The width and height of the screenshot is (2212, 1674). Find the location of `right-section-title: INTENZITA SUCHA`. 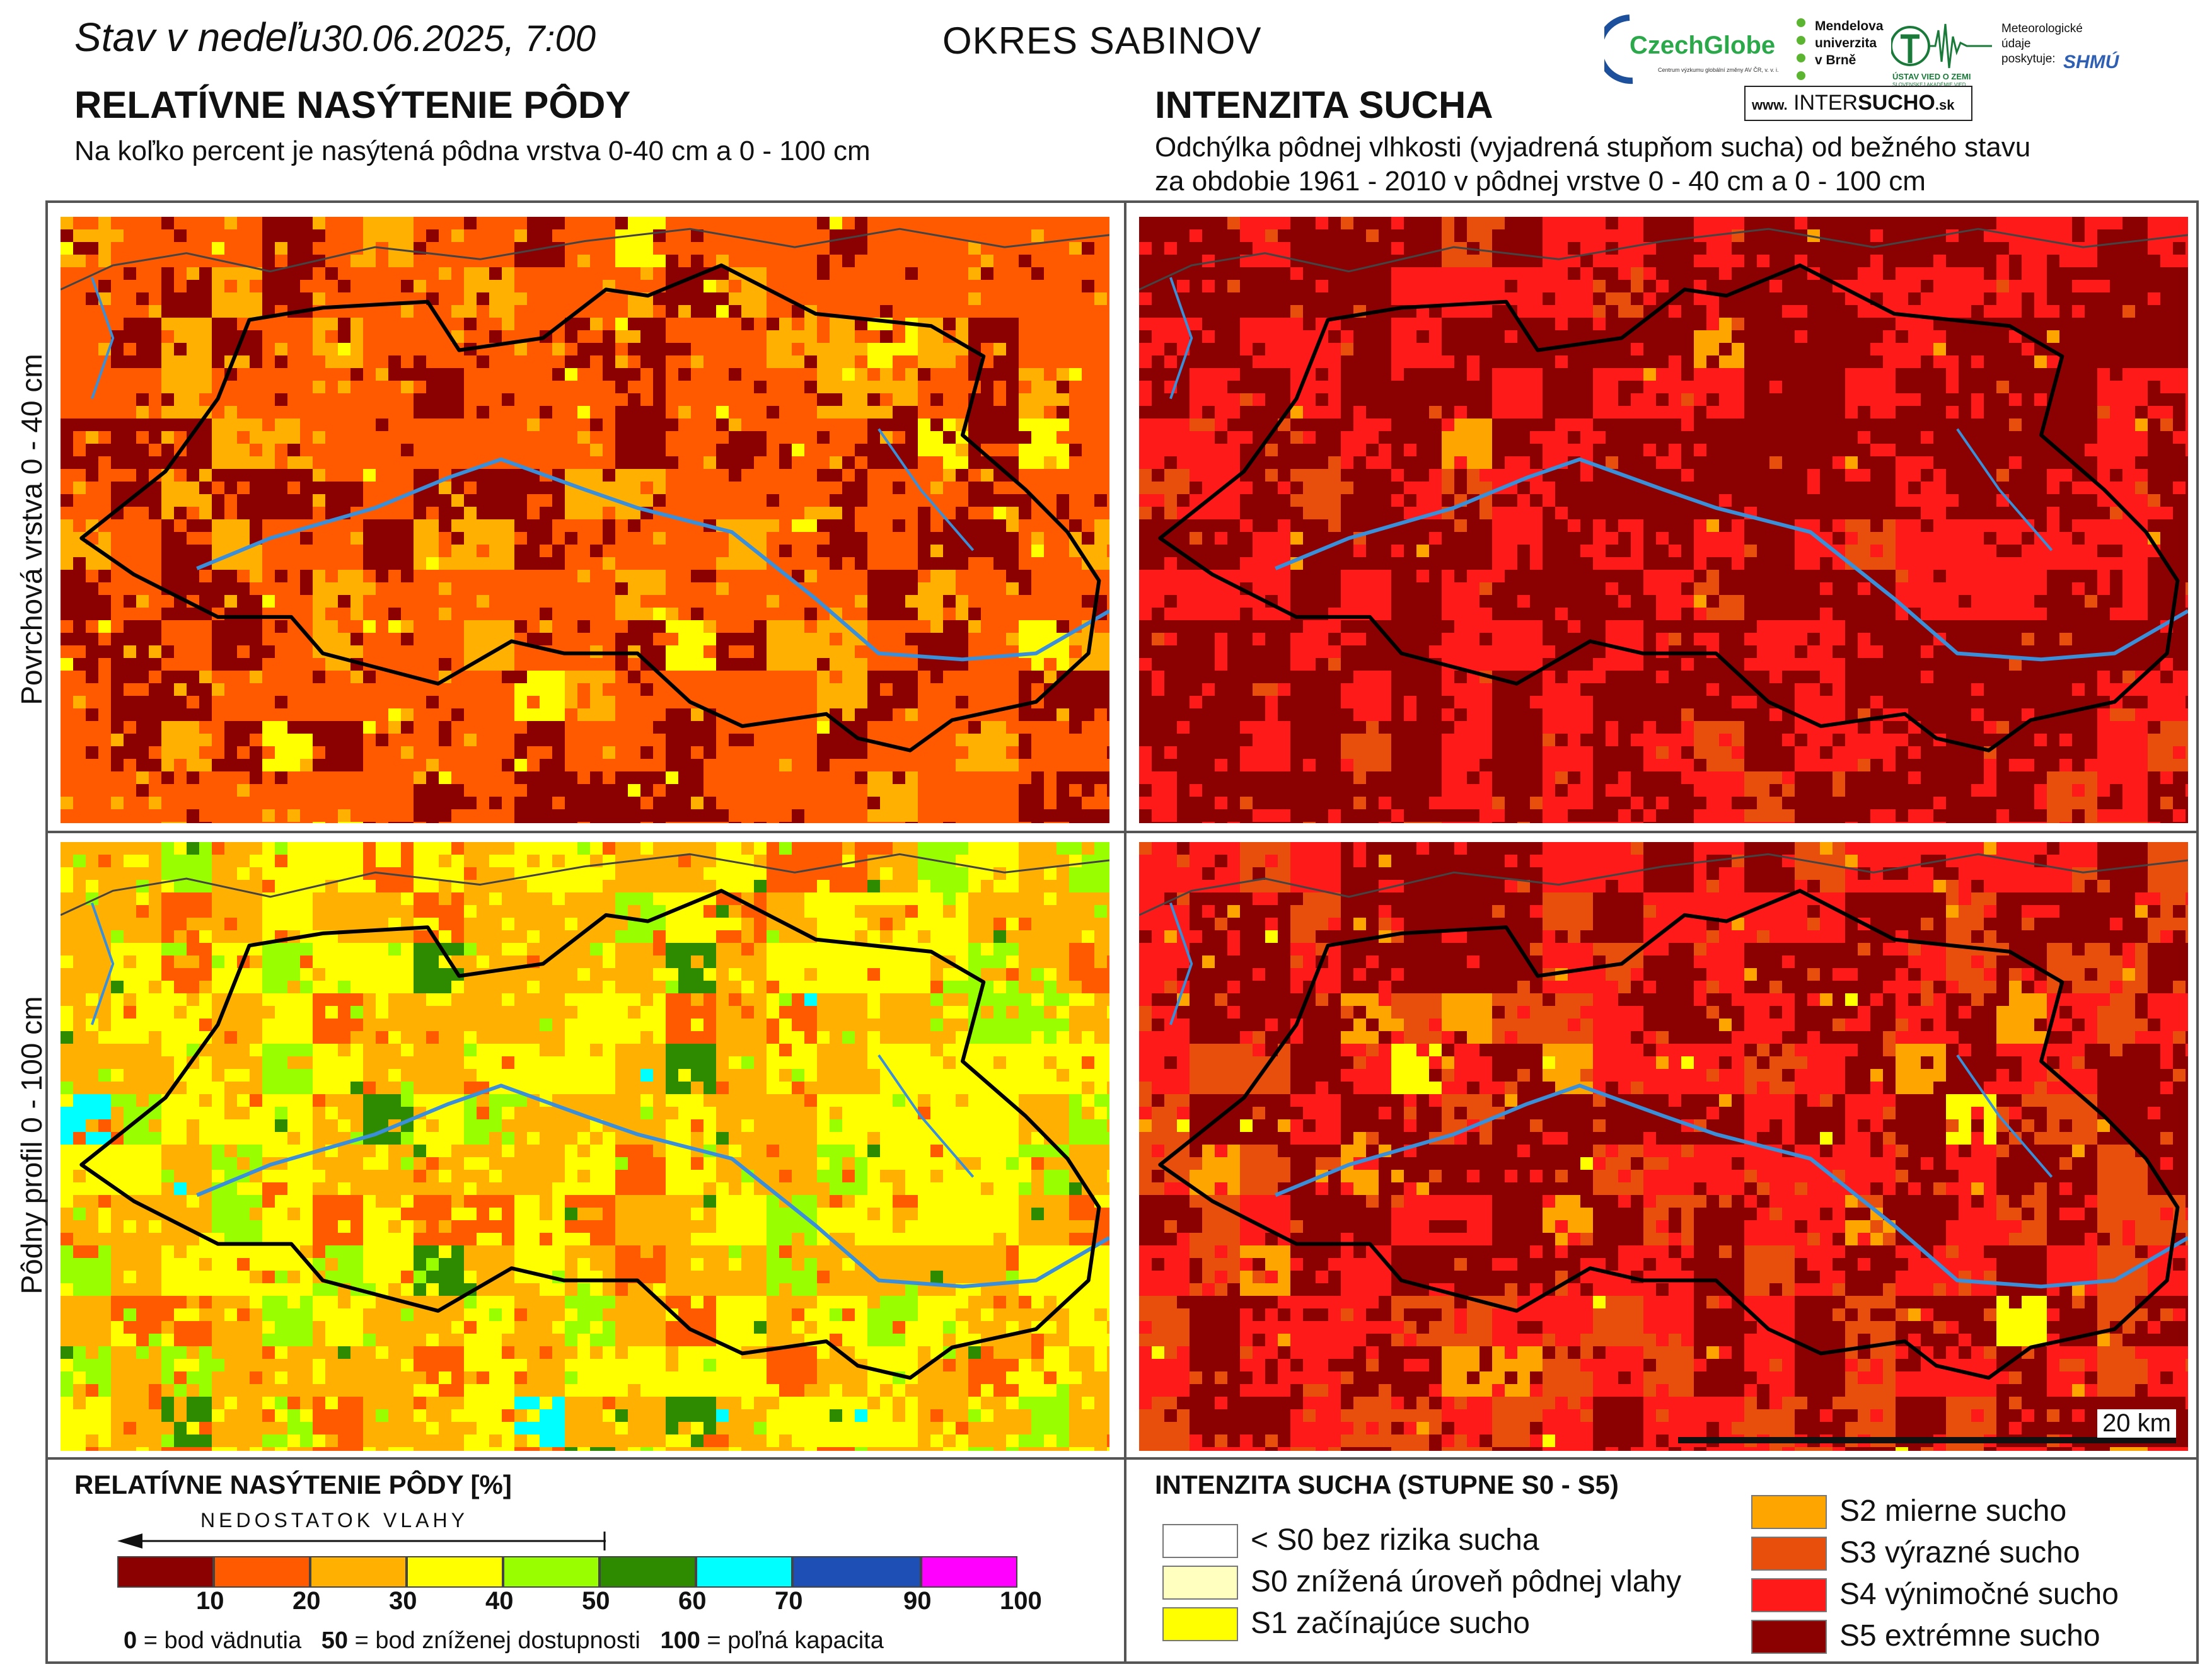

right-section-title: INTENZITA SUCHA is located at coordinates (1324, 105).